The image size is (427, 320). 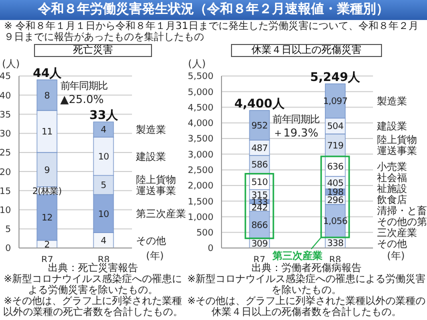 I want to click on text: ※その他は、グラフ上に列挙された業種以外の業種の休業４日以上の死傷者数を合計したもの。, so click(x=306, y=307).